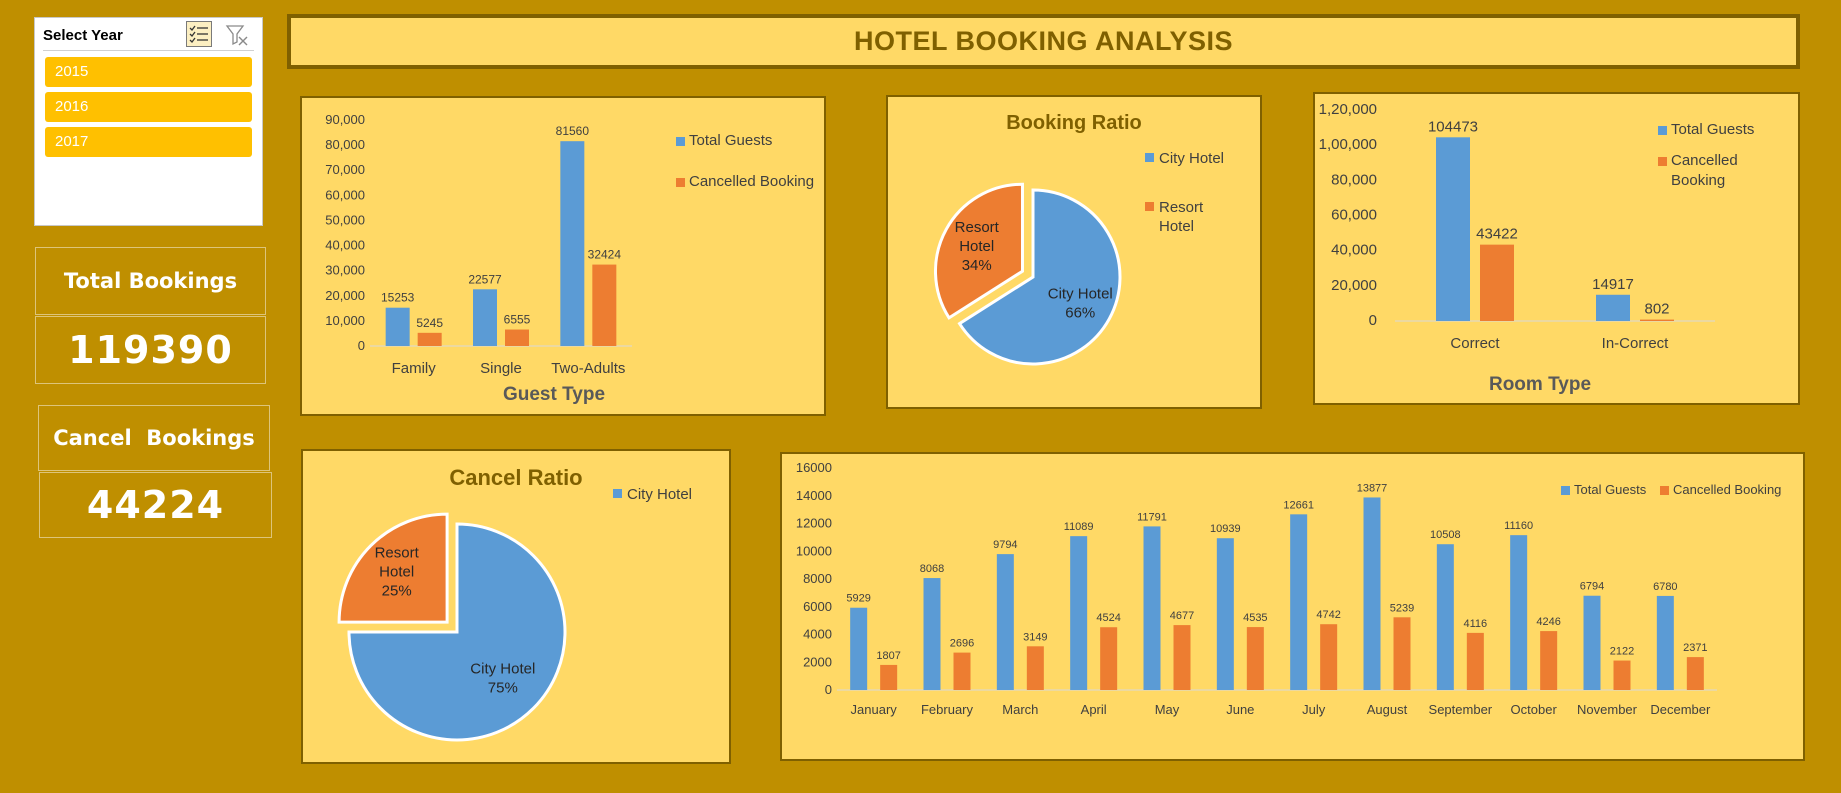 This screenshot has width=1841, height=793. What do you see at coordinates (517, 320) in the screenshot?
I see `data-label: 6555` at bounding box center [517, 320].